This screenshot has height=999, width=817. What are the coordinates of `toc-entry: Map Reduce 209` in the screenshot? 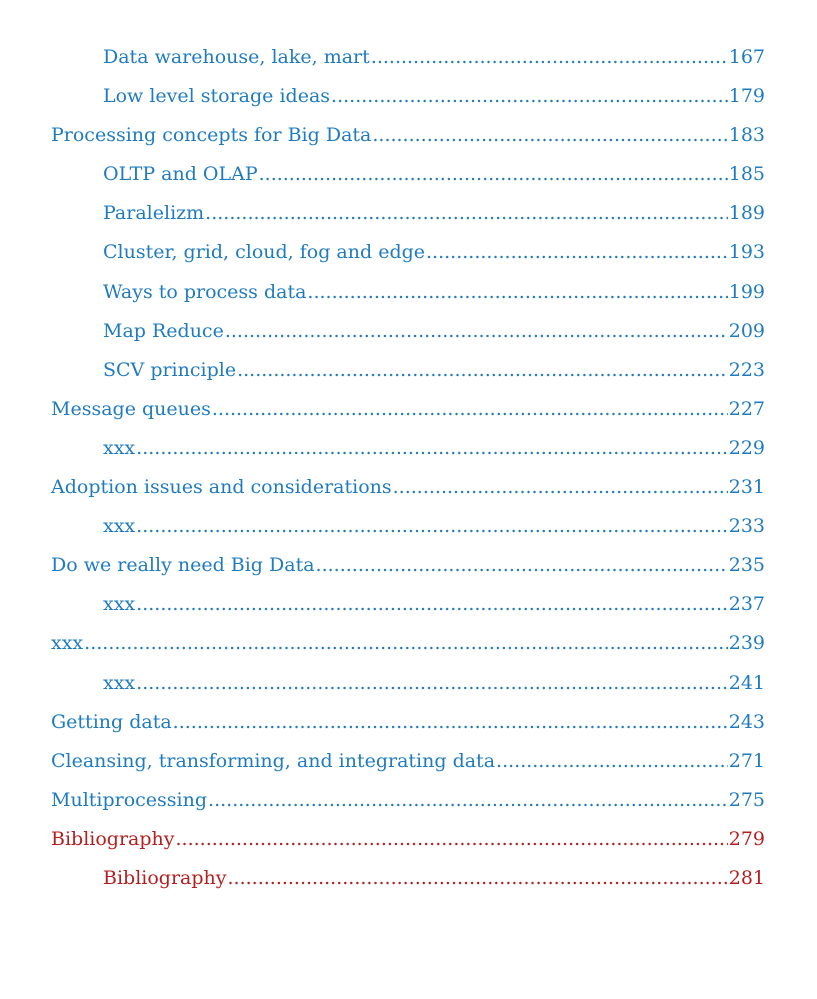 It's located at (408, 331).